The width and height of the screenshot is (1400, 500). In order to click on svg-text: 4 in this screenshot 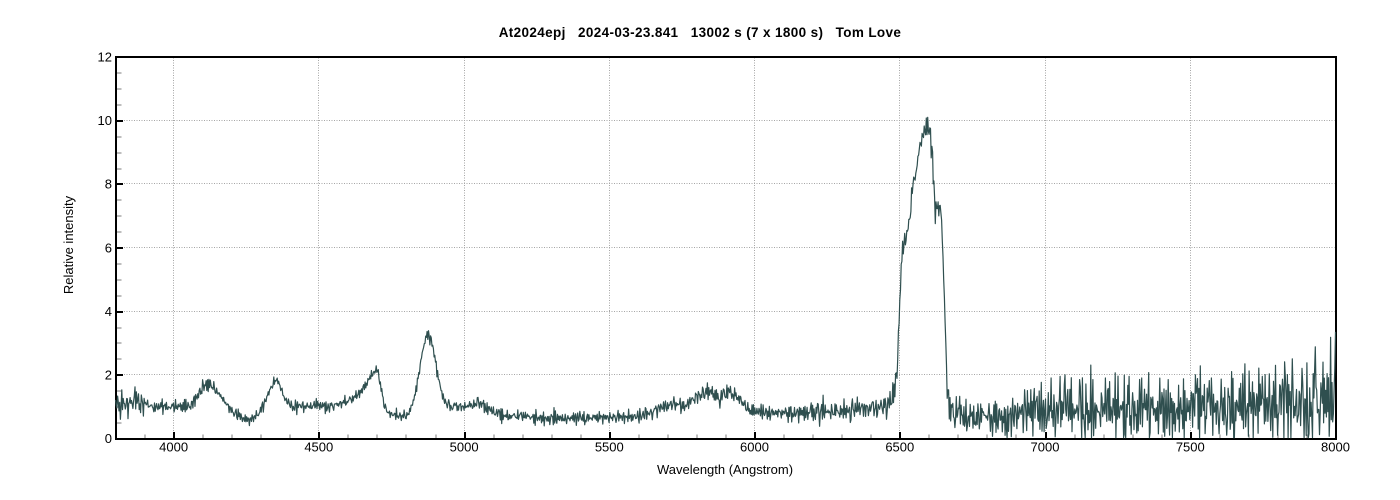, I will do `click(108, 311)`.